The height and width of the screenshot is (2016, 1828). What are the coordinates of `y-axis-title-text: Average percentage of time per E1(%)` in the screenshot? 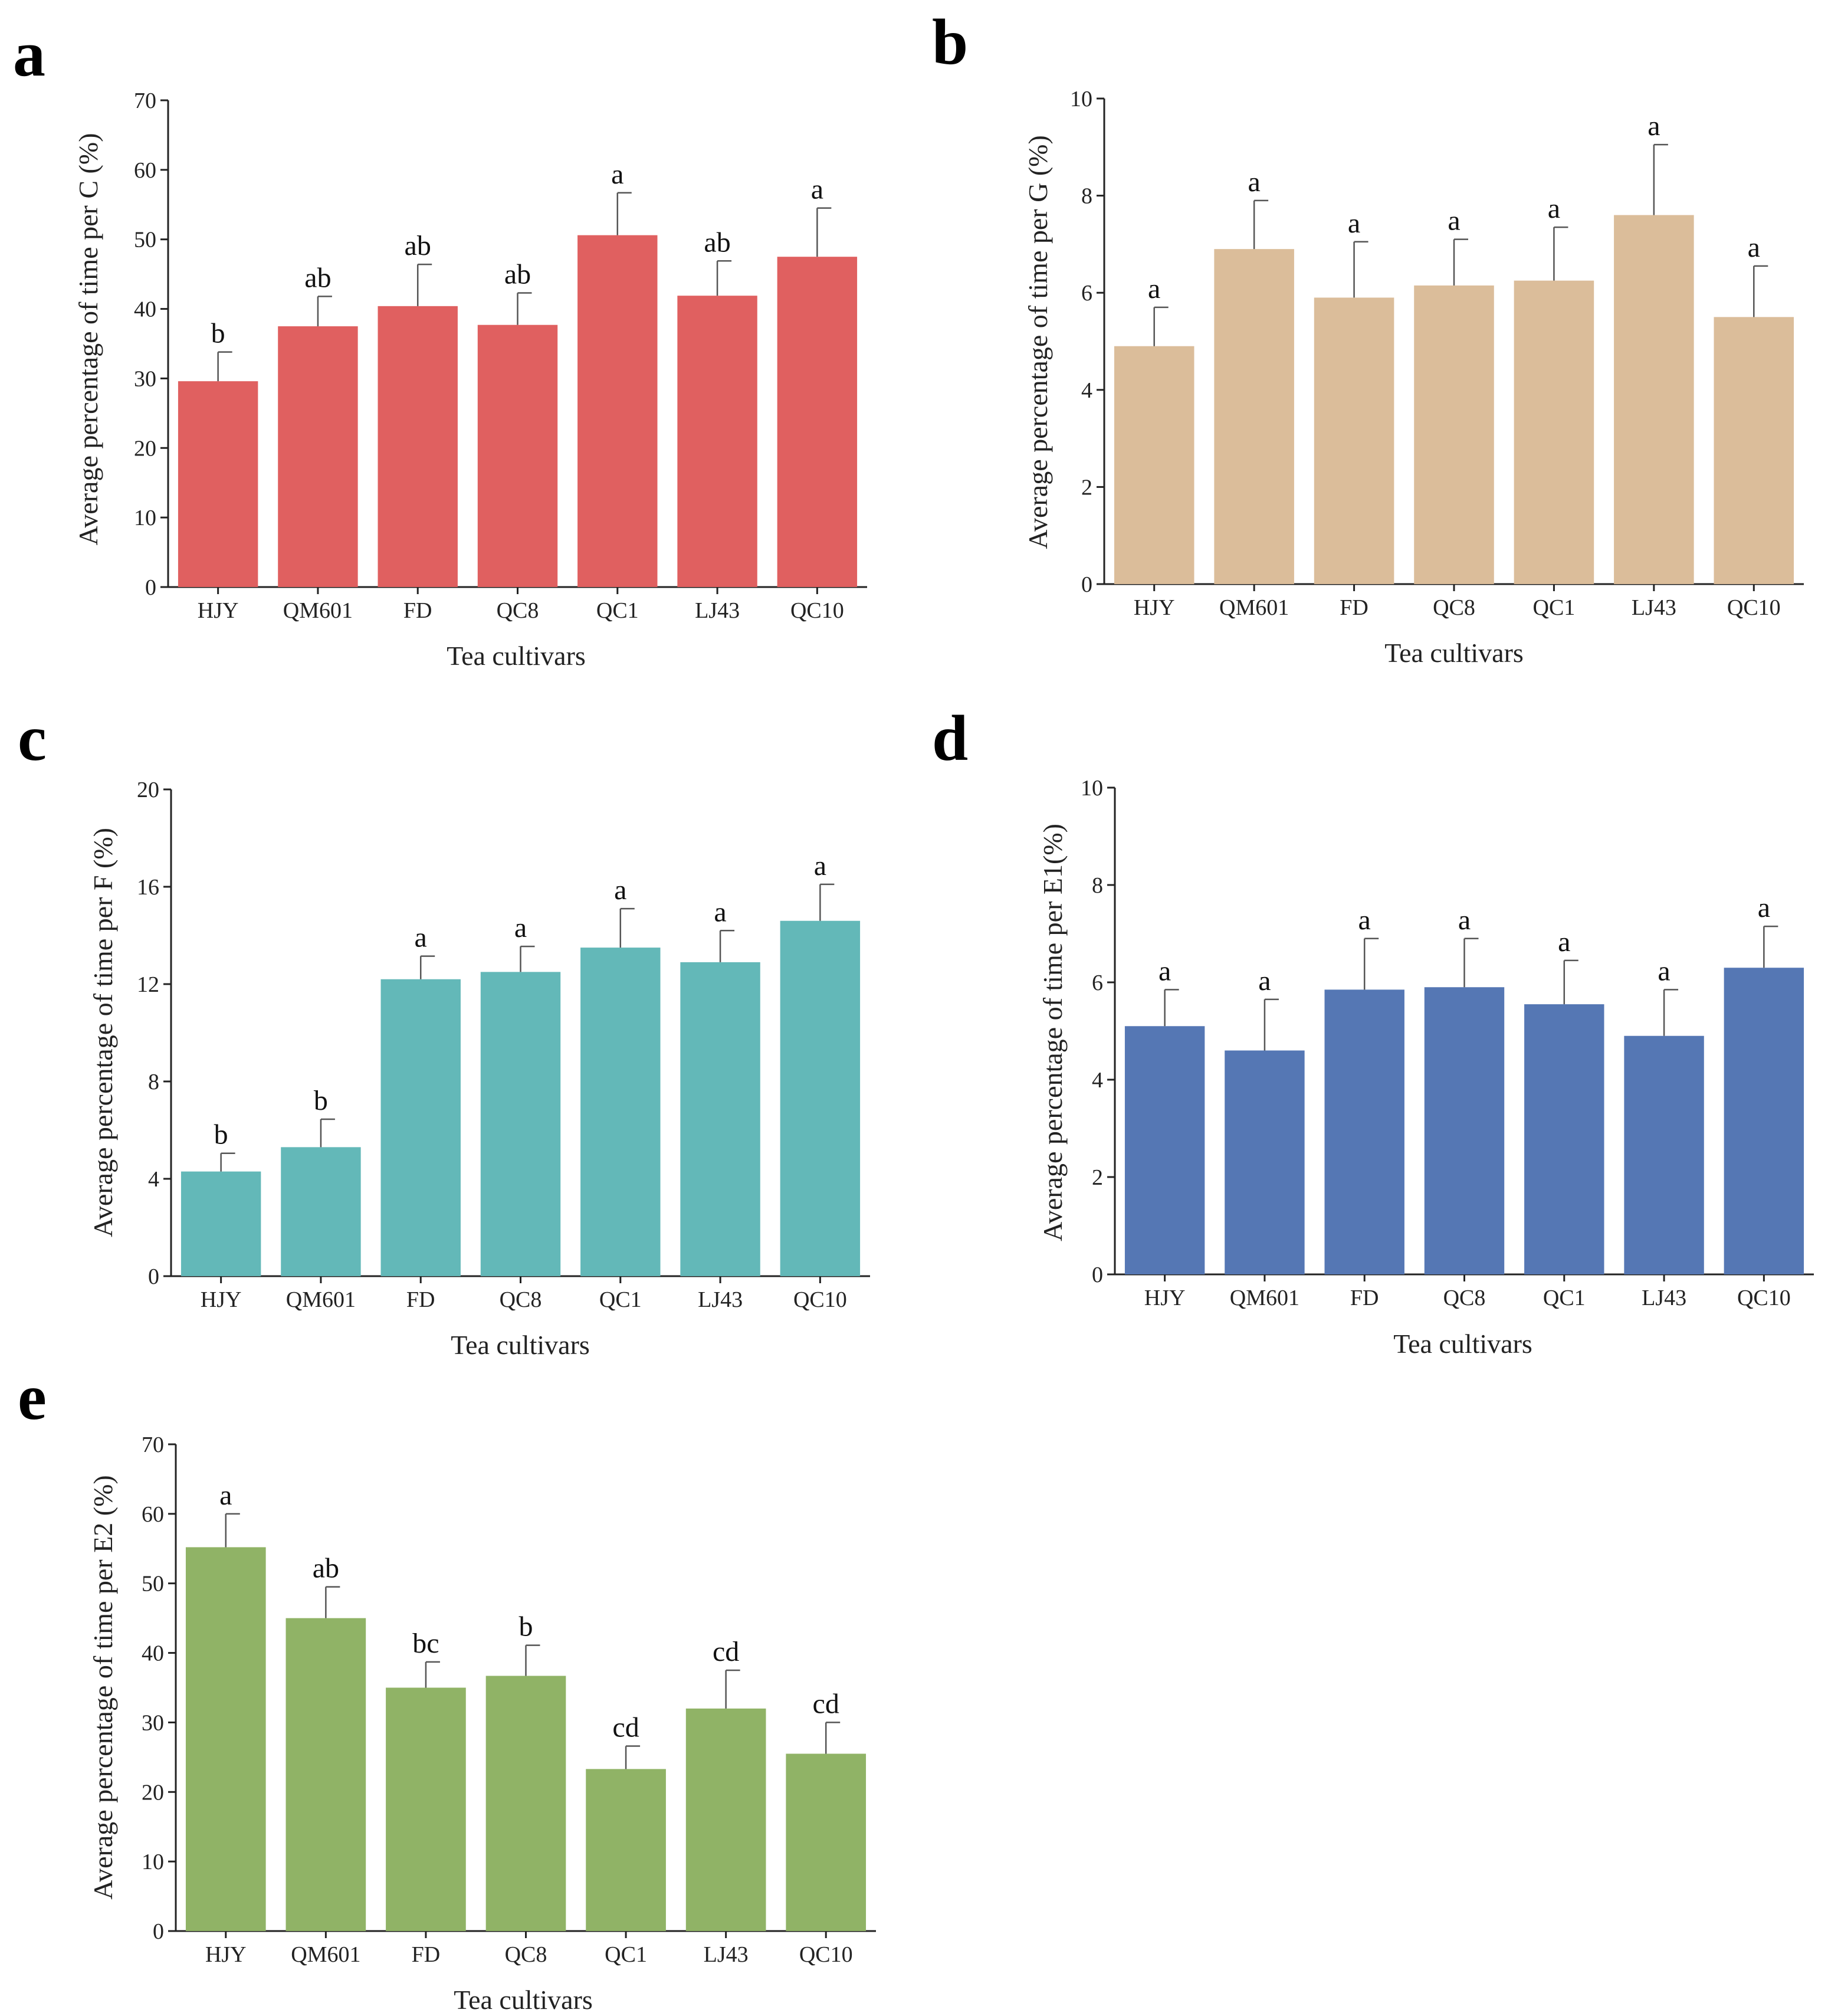 It's located at (1053, 1032).